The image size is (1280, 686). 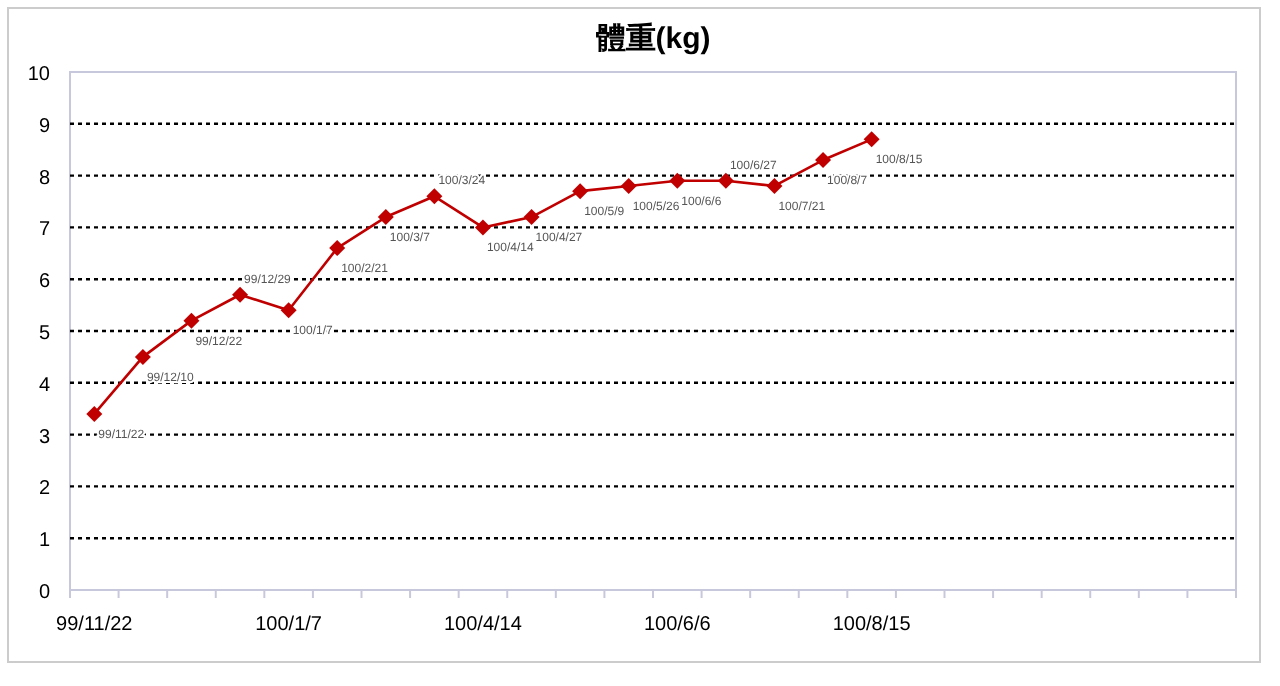 What do you see at coordinates (44, 334) in the screenshot?
I see `y-tick-label: 5` at bounding box center [44, 334].